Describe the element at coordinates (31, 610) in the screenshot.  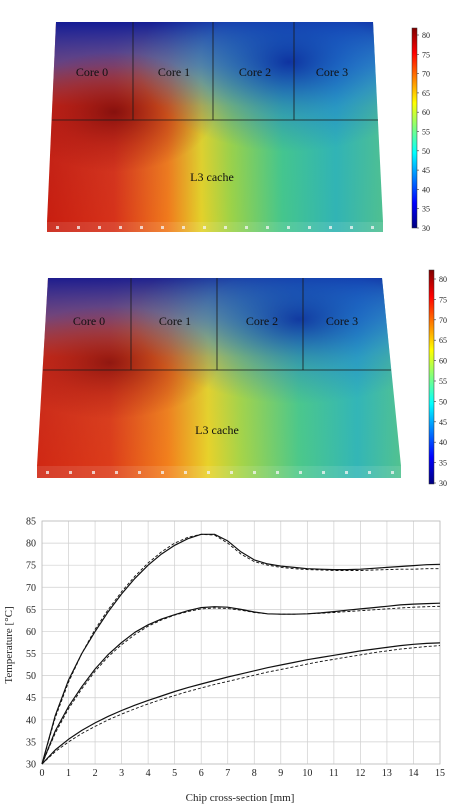
I see `y-tick-label: 65` at that location.